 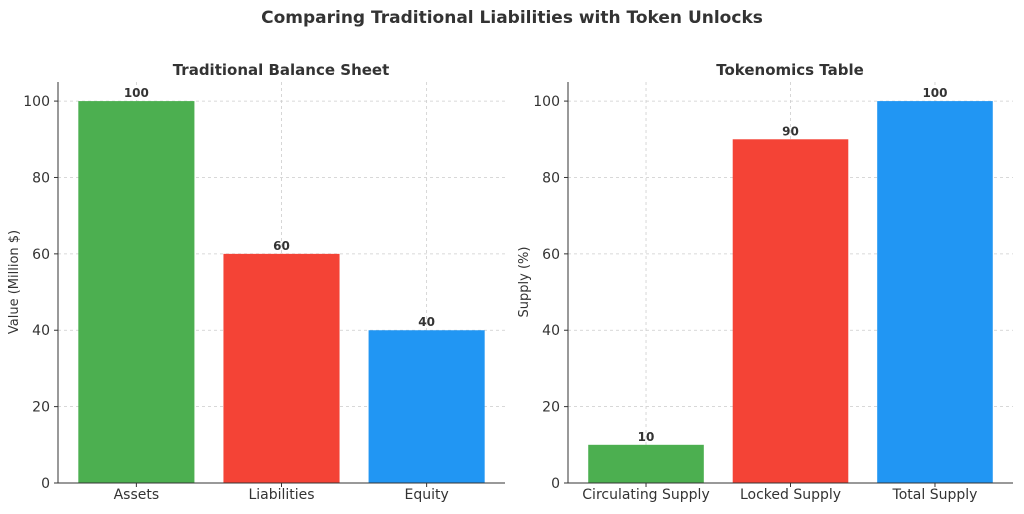 I want to click on x-tick-label: Assets, so click(x=137, y=495).